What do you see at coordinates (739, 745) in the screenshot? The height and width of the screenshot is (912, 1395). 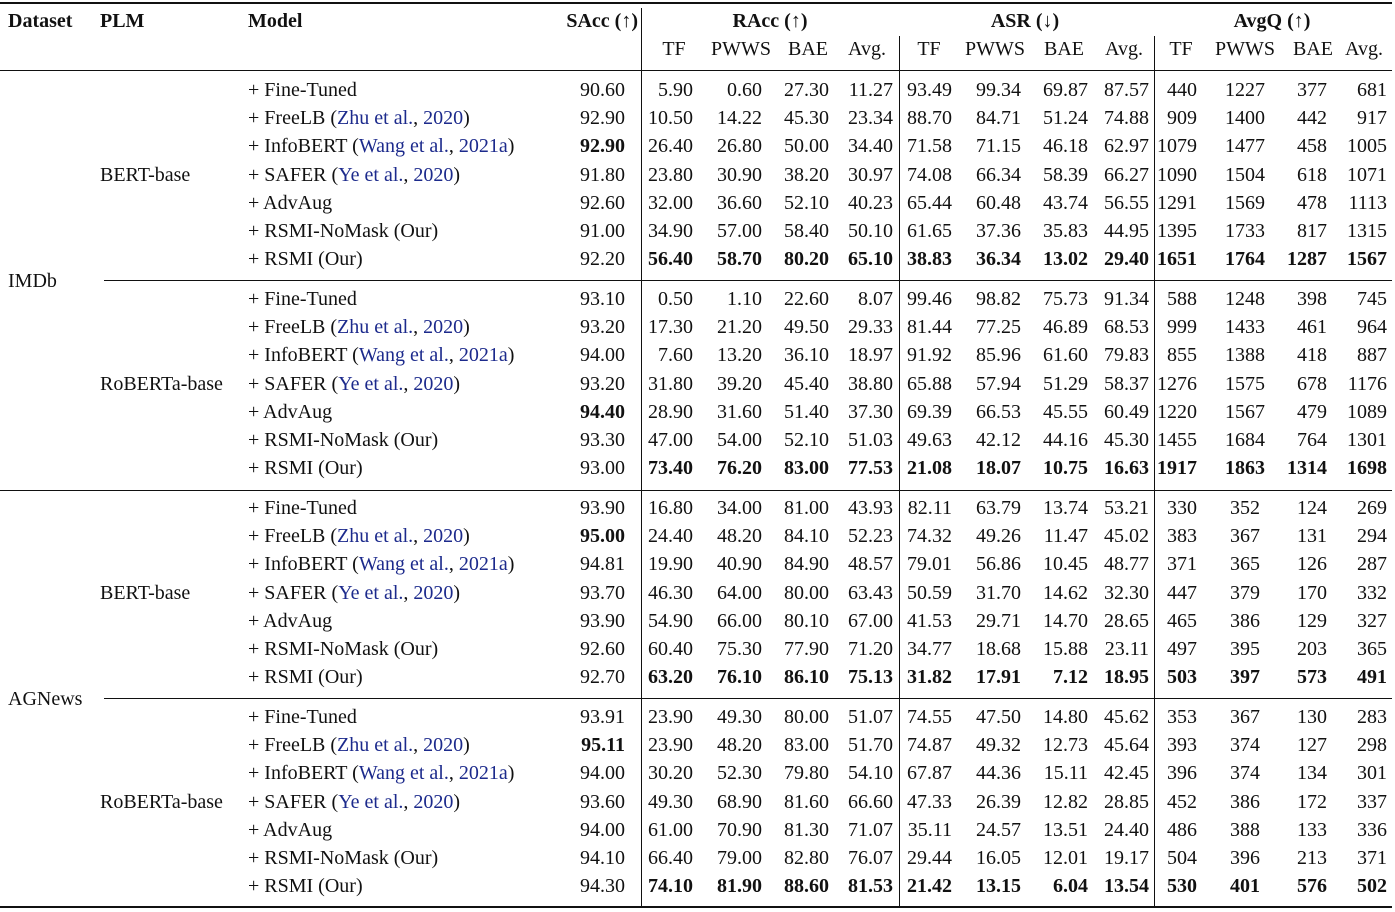 I see `cell-racc-pwws: 48.20` at bounding box center [739, 745].